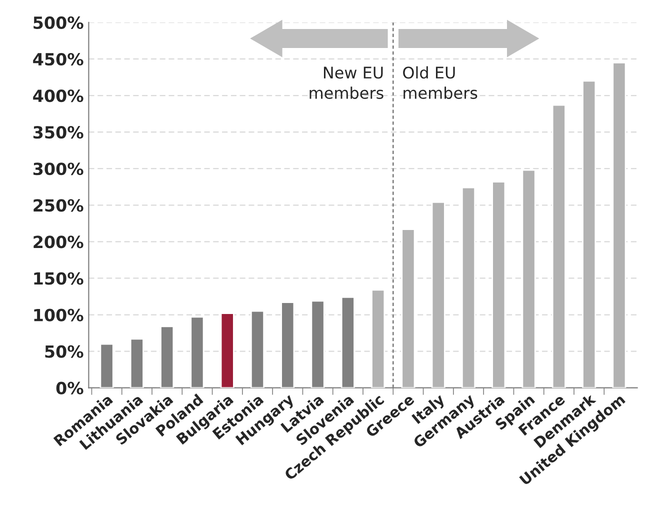  I want to click on y-tick-label: 50%, so click(64, 351).